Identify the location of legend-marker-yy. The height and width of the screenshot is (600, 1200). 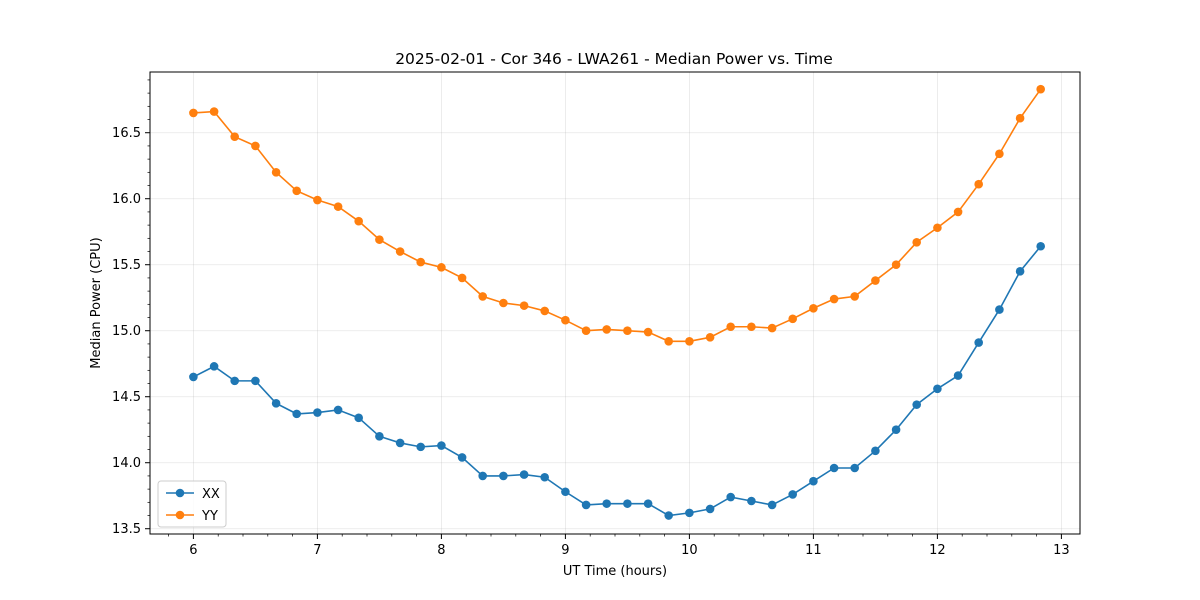
(180, 515).